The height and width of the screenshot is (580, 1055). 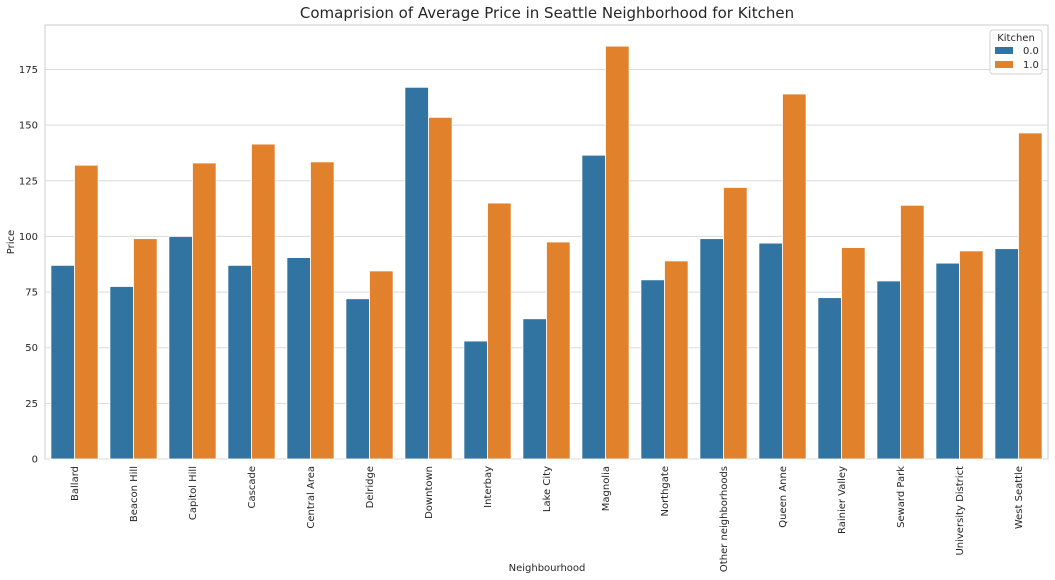 What do you see at coordinates (665, 491) in the screenshot?
I see `x-tick-label: Northgate` at bounding box center [665, 491].